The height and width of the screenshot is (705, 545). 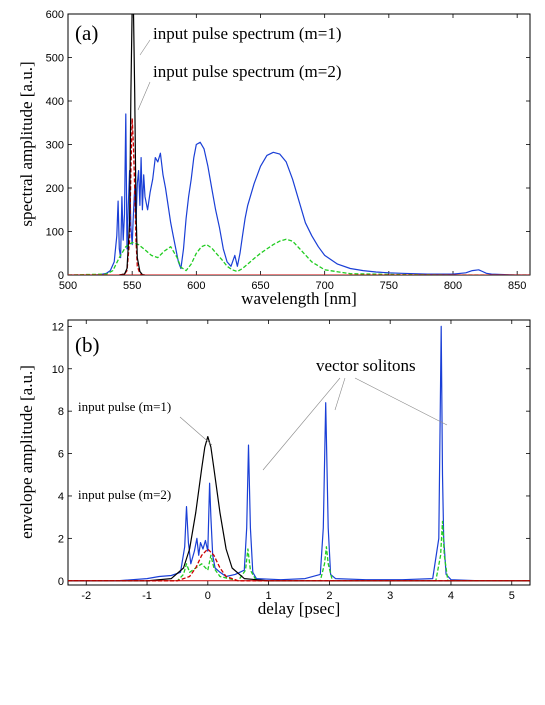 What do you see at coordinates (324, 286) in the screenshot?
I see `x-tick-label-a: 700` at bounding box center [324, 286].